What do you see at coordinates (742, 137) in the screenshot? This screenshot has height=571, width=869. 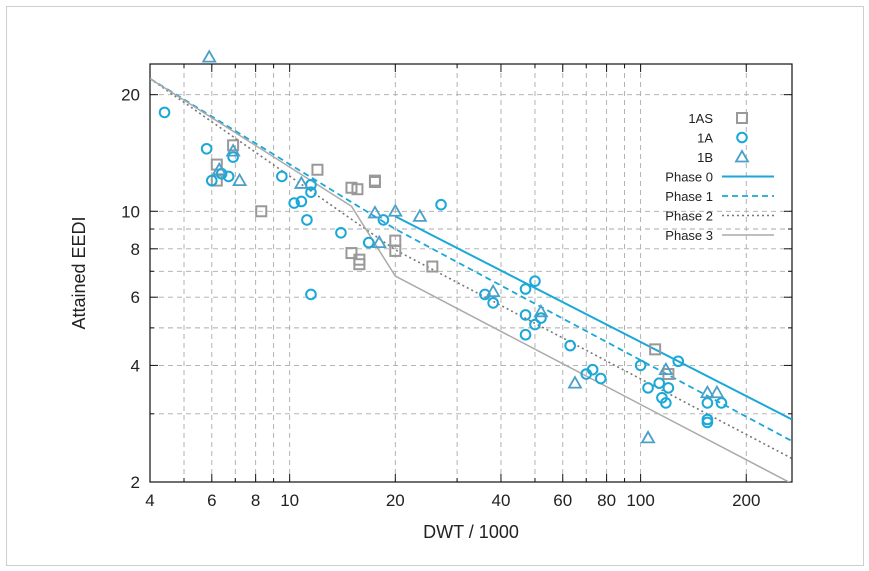 I see `legend-marker-1a` at bounding box center [742, 137].